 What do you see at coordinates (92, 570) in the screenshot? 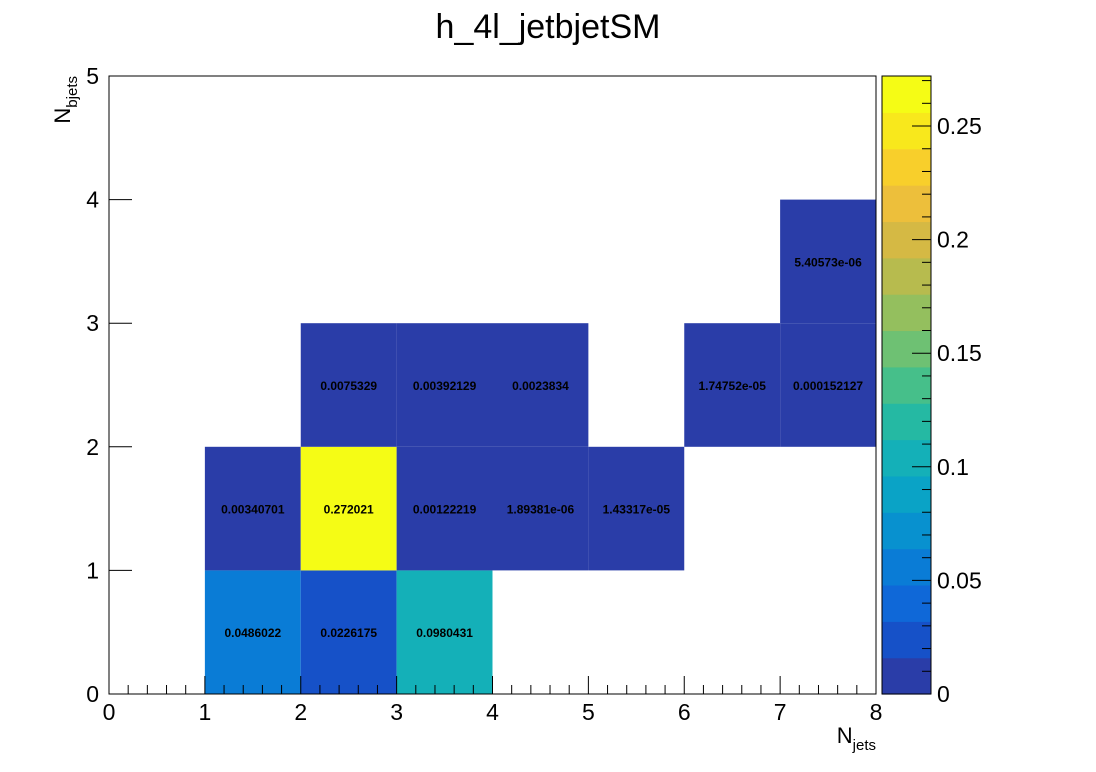
I see `y-tick-label: 1` at bounding box center [92, 570].